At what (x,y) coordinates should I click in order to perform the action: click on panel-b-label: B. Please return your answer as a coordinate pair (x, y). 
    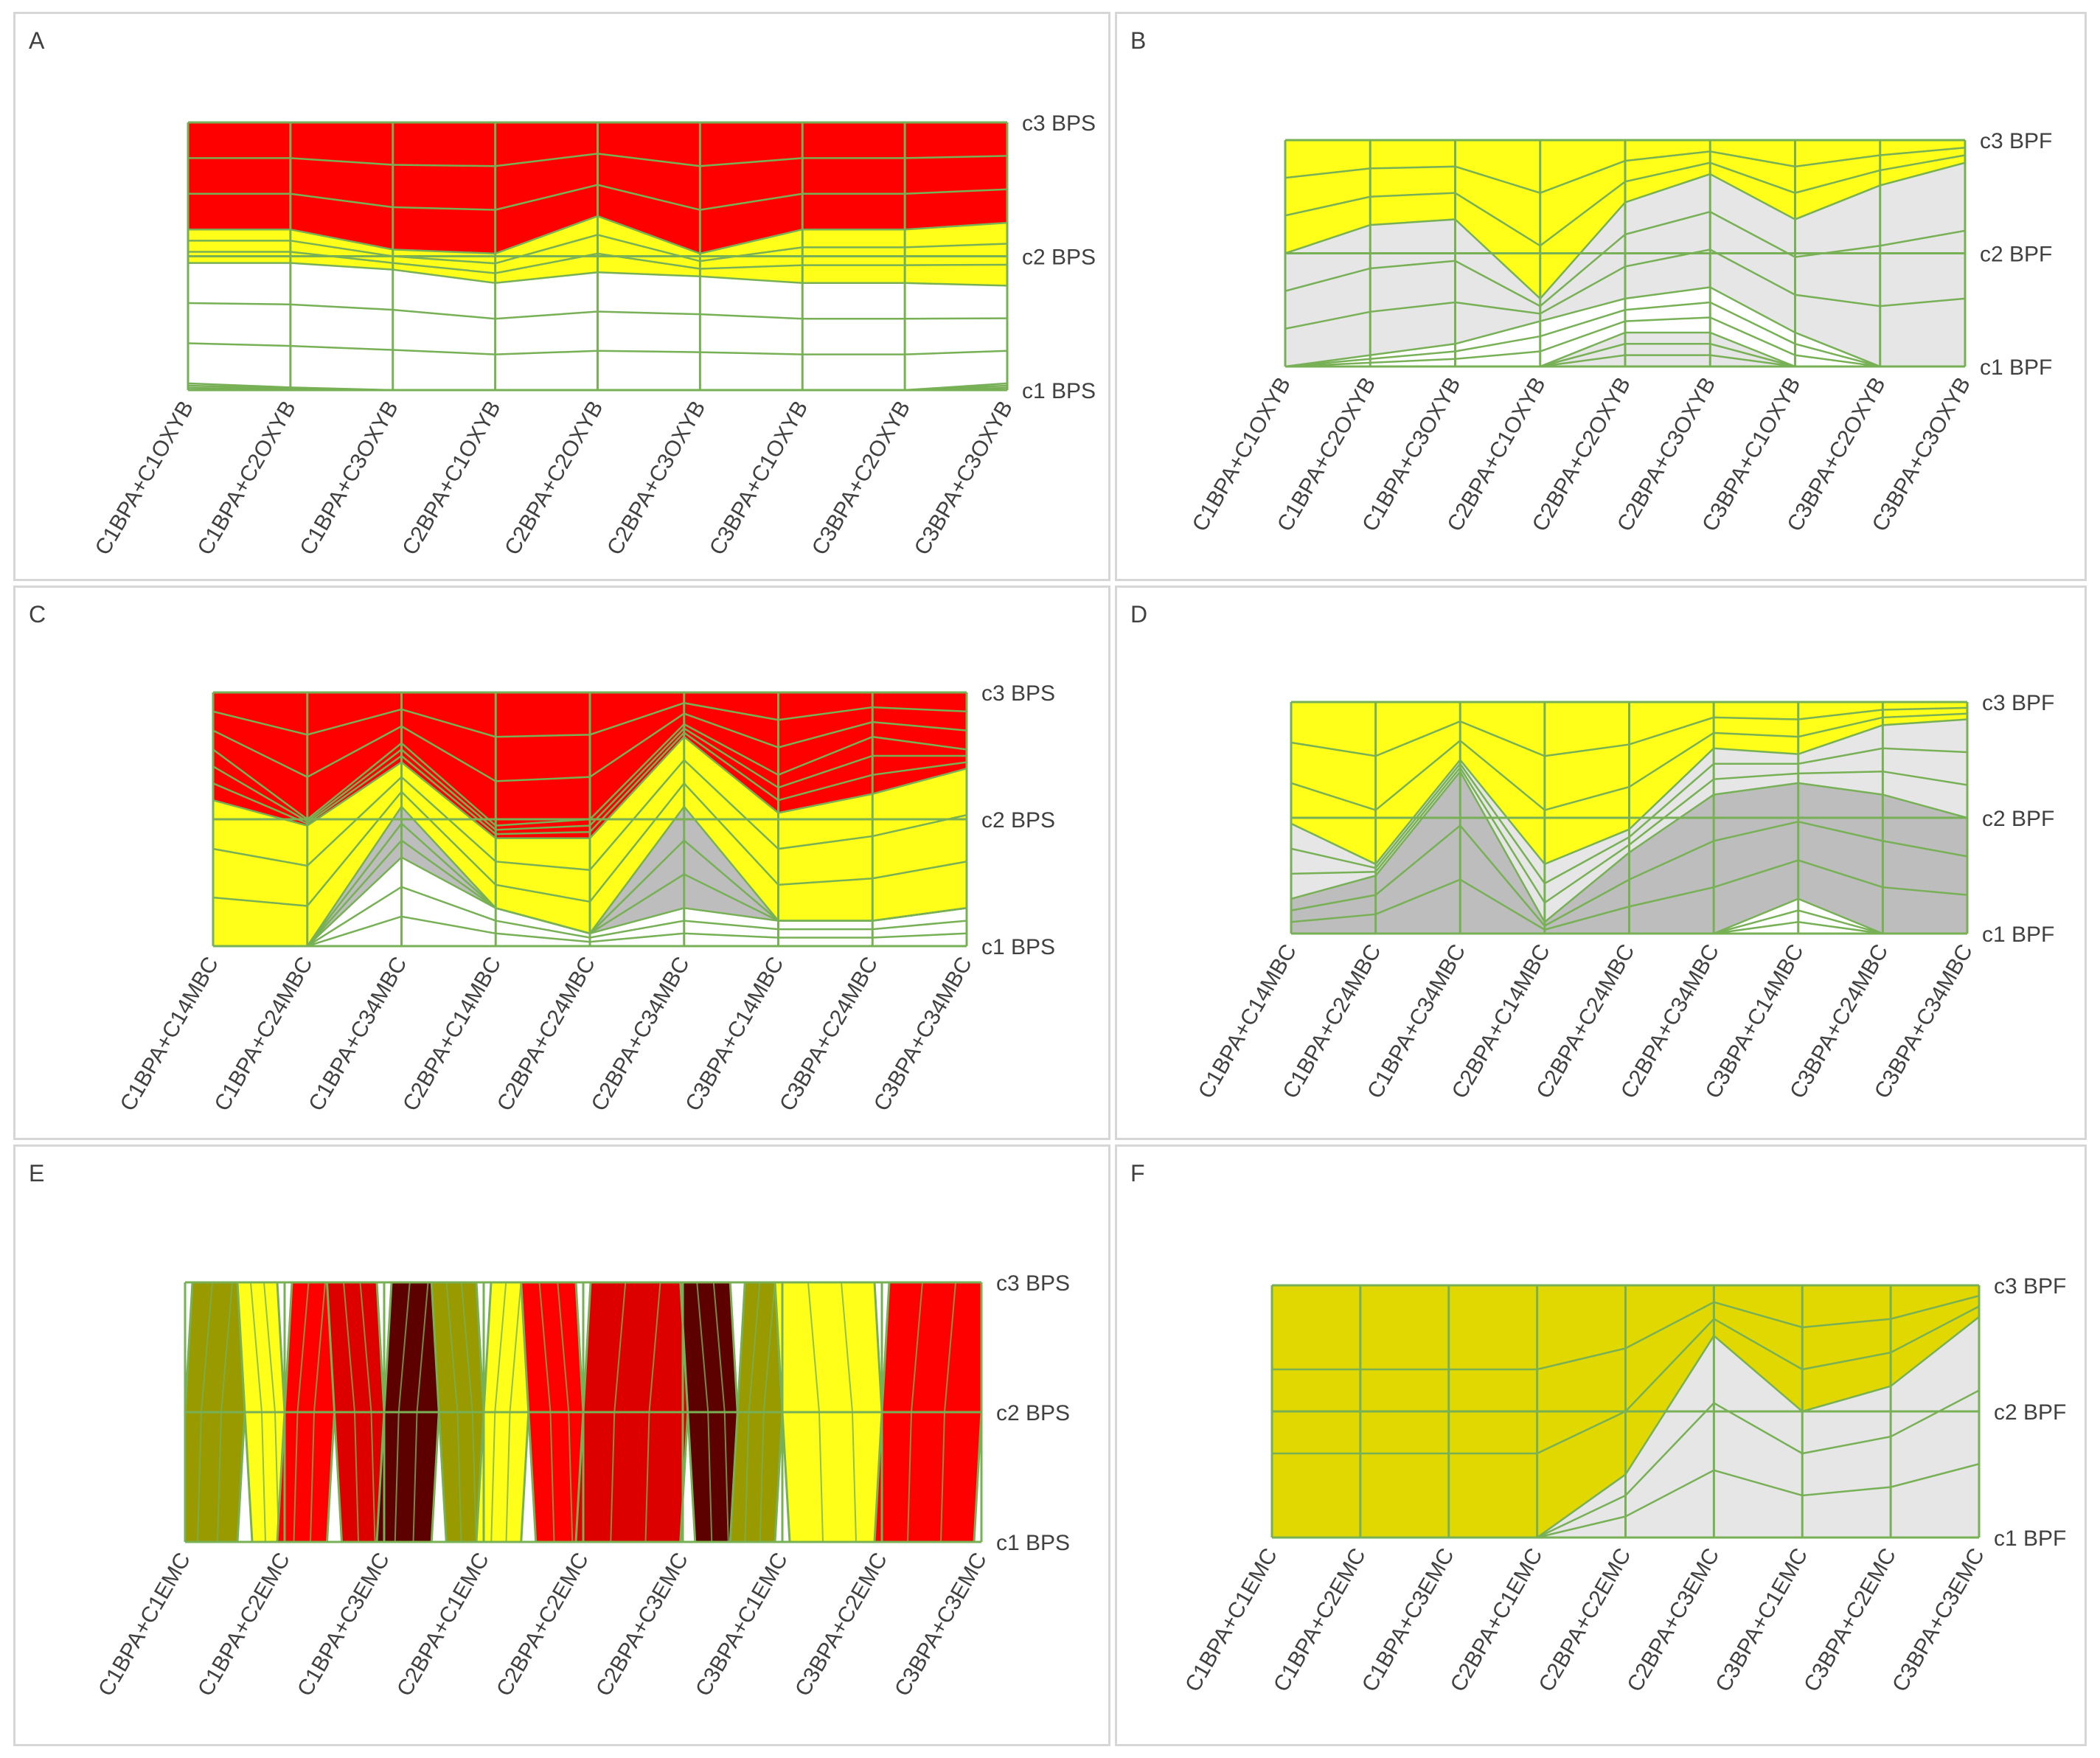
    Looking at the image, I should click on (1139, 40).